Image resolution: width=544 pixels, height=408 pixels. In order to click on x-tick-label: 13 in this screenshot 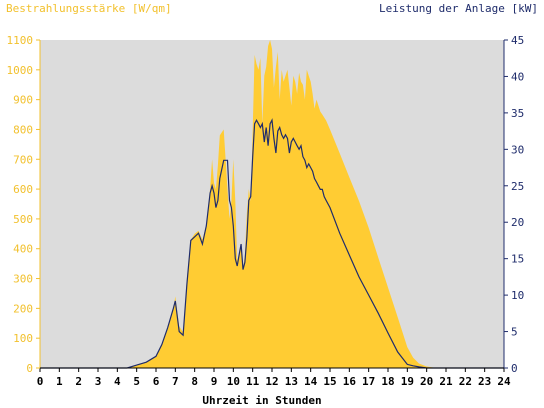, I will do `click(291, 381)`.